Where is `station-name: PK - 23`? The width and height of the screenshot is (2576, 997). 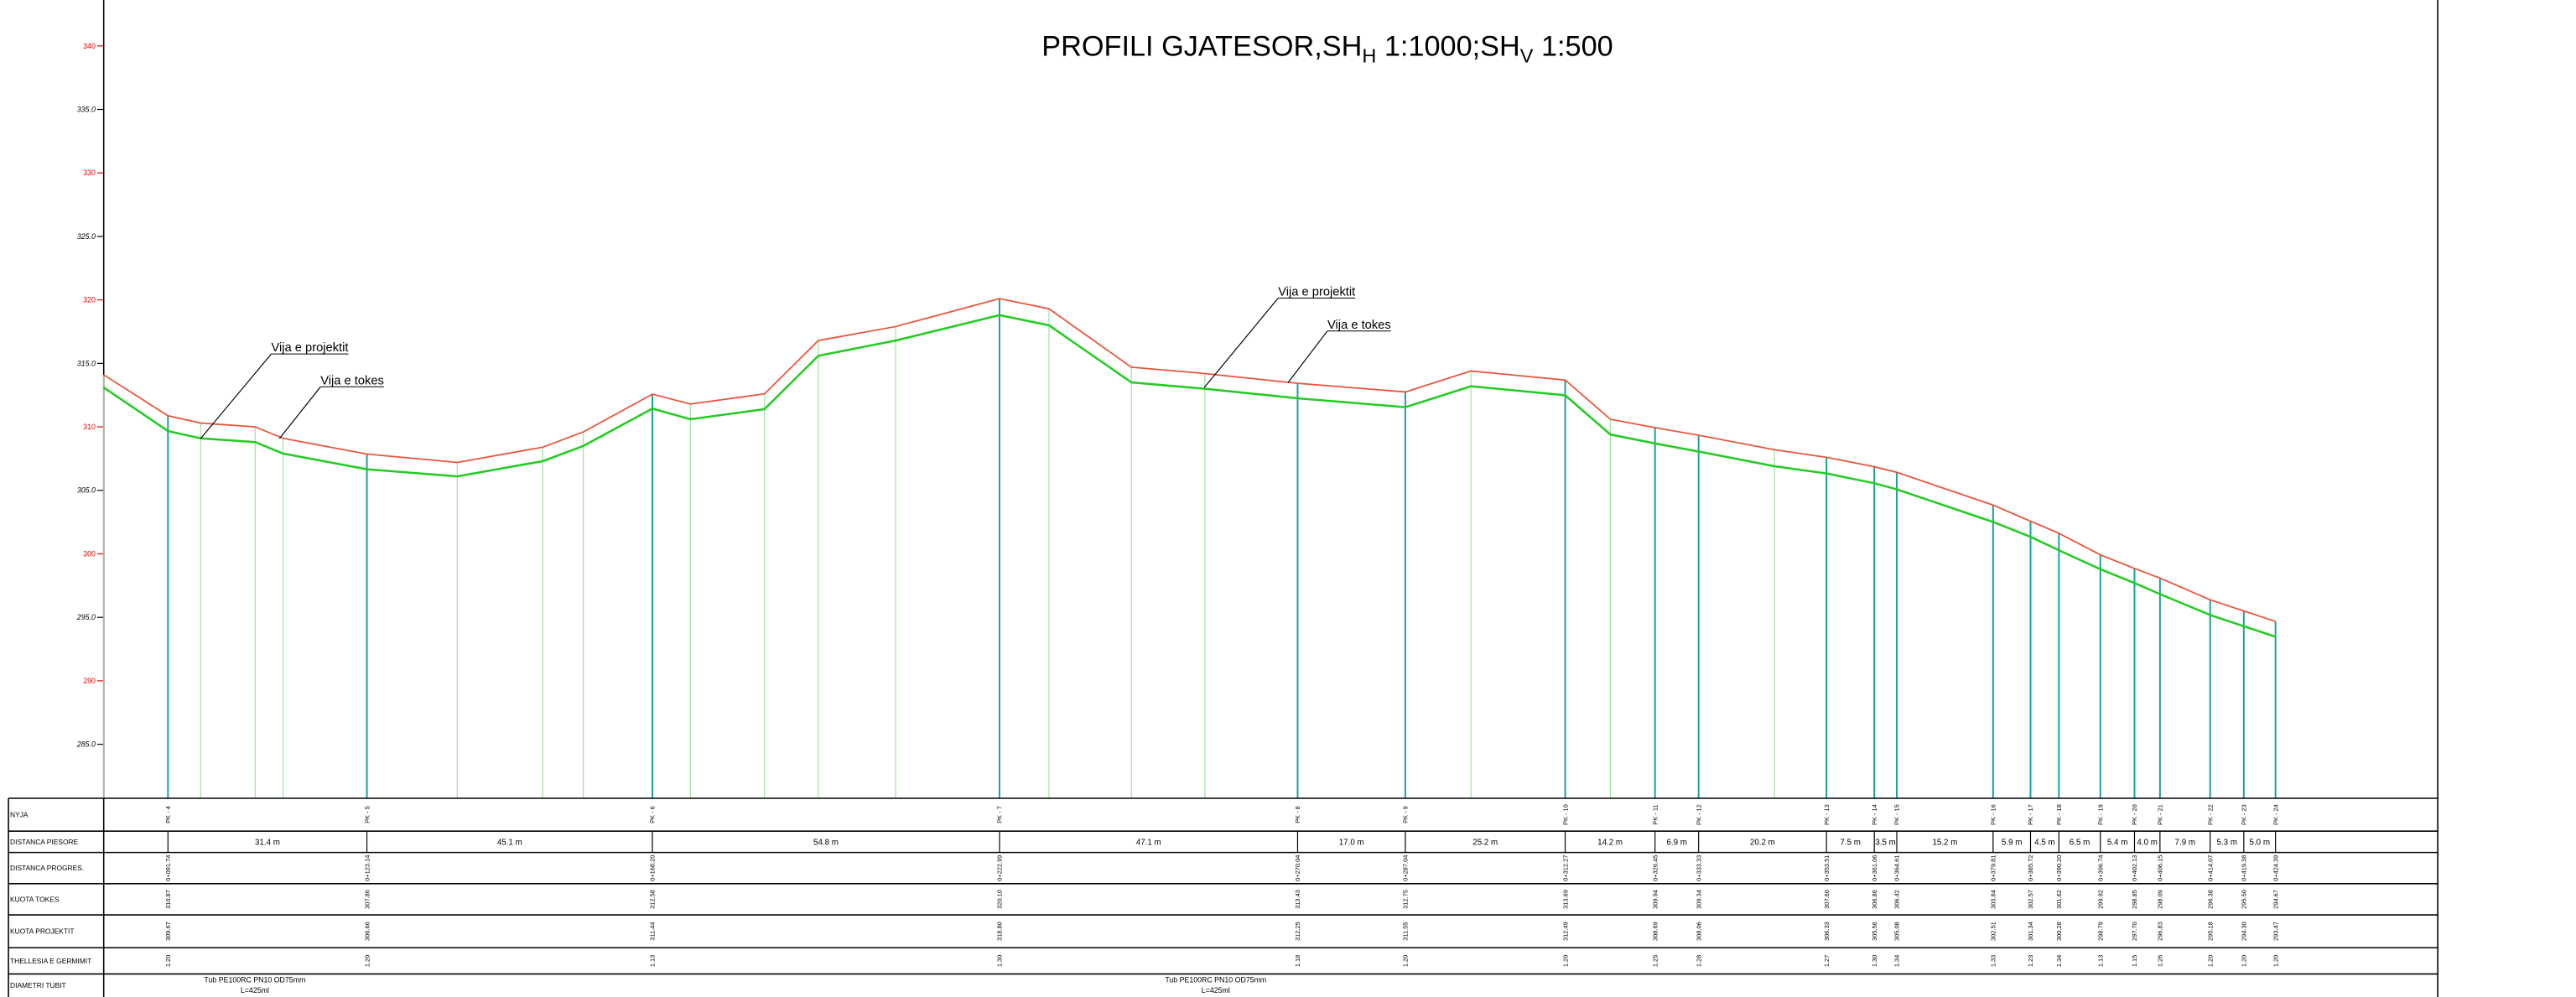
station-name: PK - 23 is located at coordinates (2244, 815).